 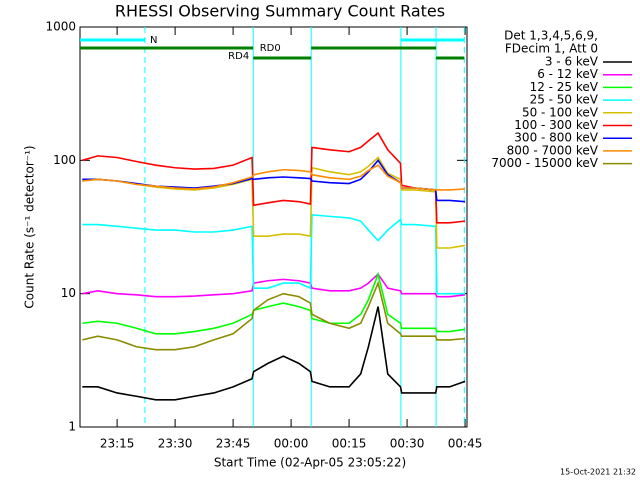 What do you see at coordinates (560, 112) in the screenshot?
I see `legend-label: 50 - 100 keV` at bounding box center [560, 112].